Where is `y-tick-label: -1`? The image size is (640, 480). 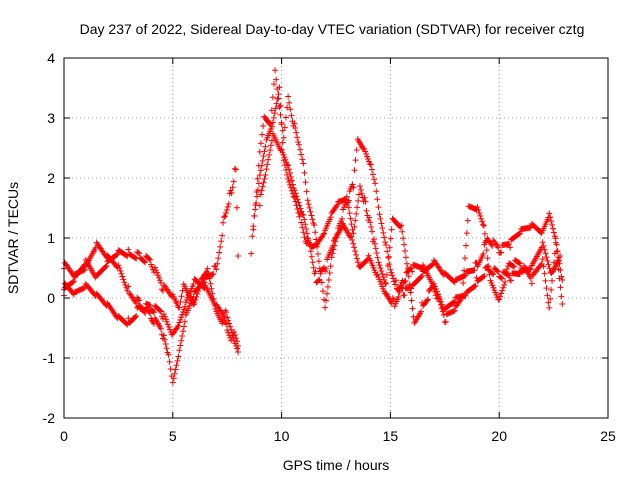
y-tick-label: -1 is located at coordinates (49, 358).